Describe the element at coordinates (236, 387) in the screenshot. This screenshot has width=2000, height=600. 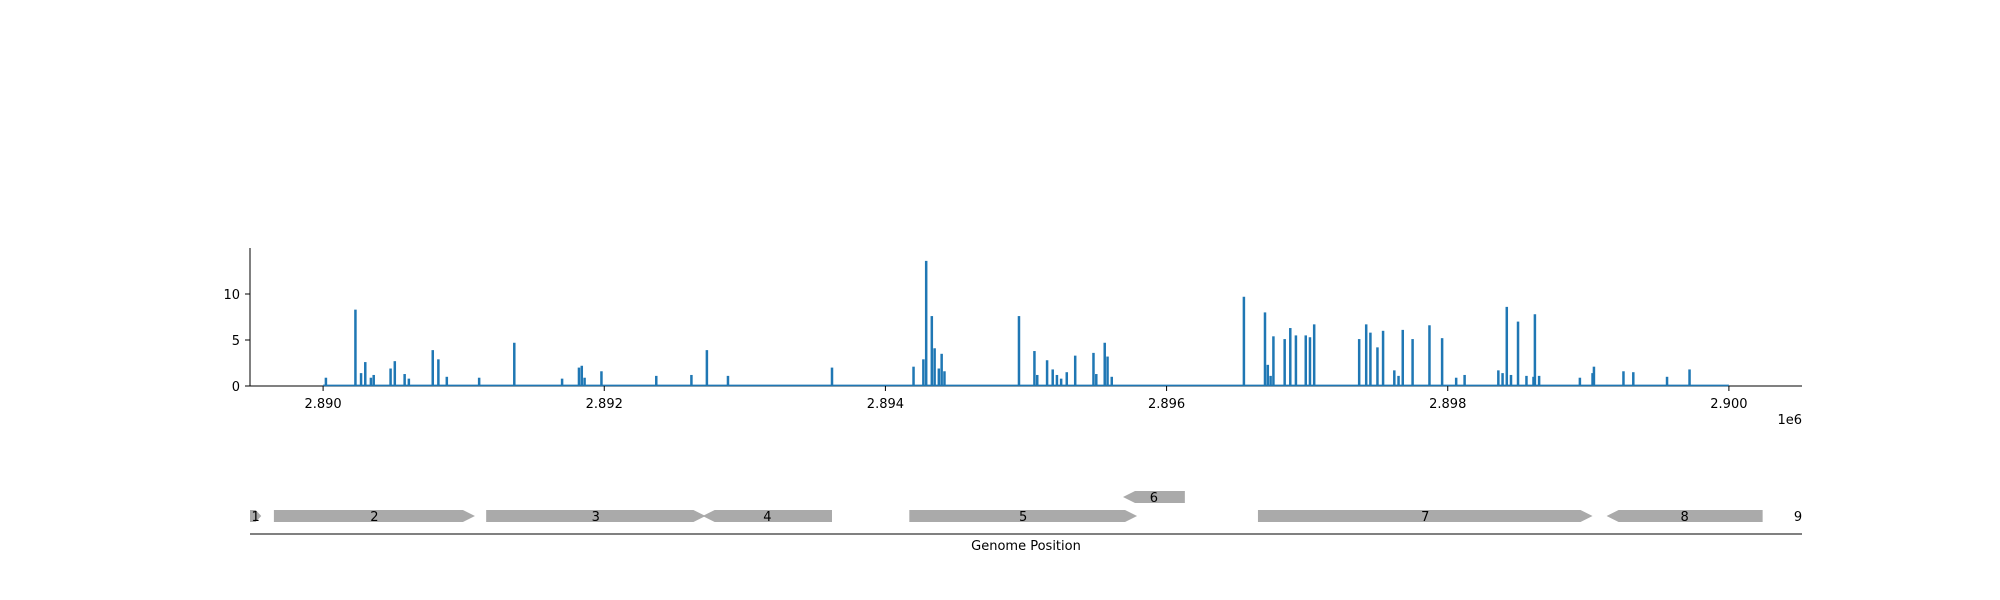
I see `y-tick-label: 0` at that location.